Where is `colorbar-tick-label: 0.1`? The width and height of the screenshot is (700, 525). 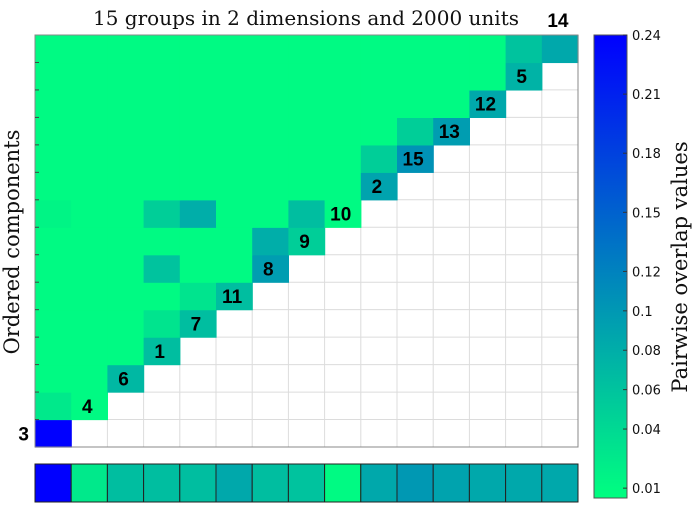 colorbar-tick-label: 0.1 is located at coordinates (642, 312).